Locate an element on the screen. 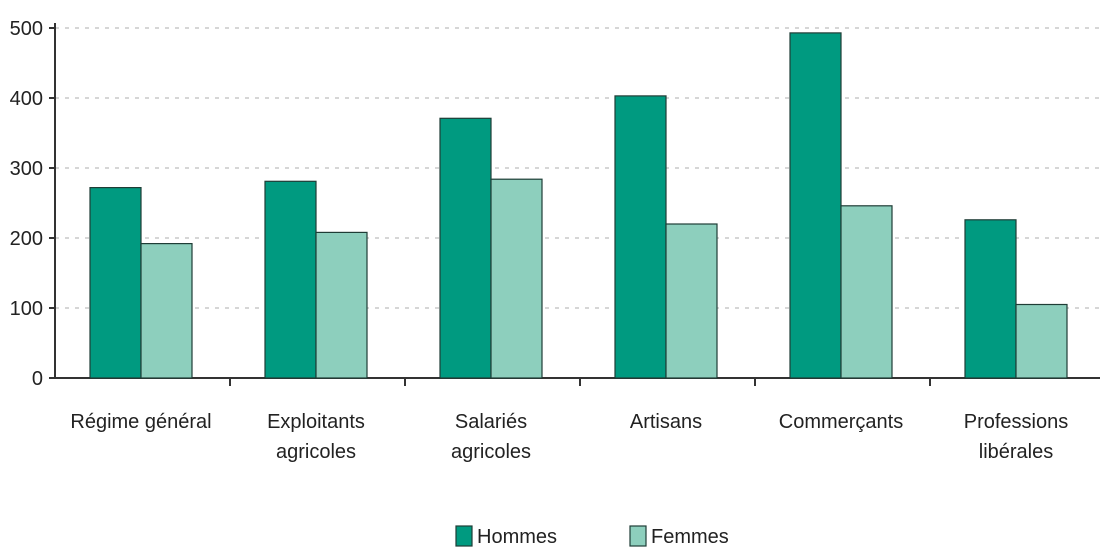  y-tick-label: 200 is located at coordinates (26, 239).